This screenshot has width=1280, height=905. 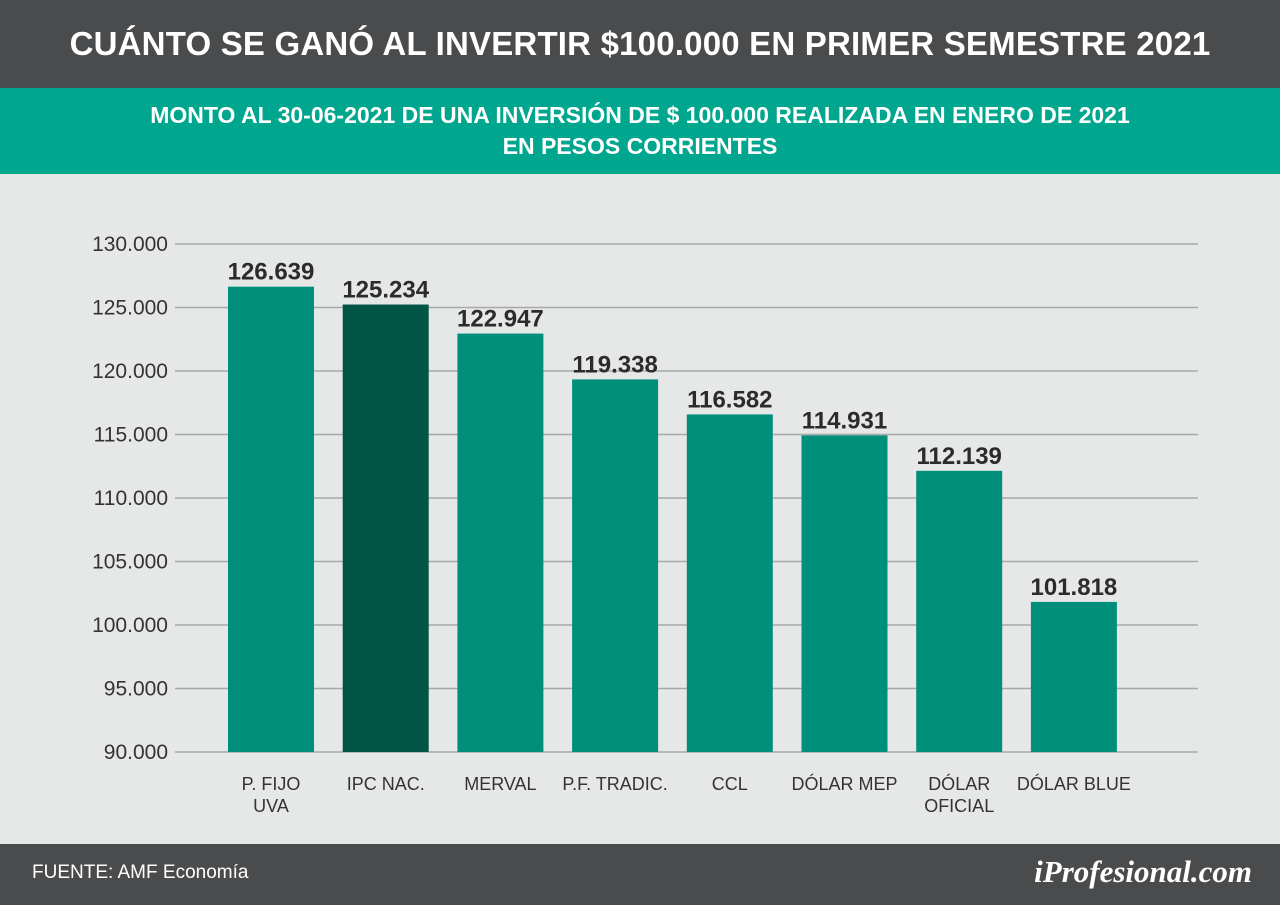 I want to click on source-text: FUENTE: AMF Economía, so click(x=140, y=872).